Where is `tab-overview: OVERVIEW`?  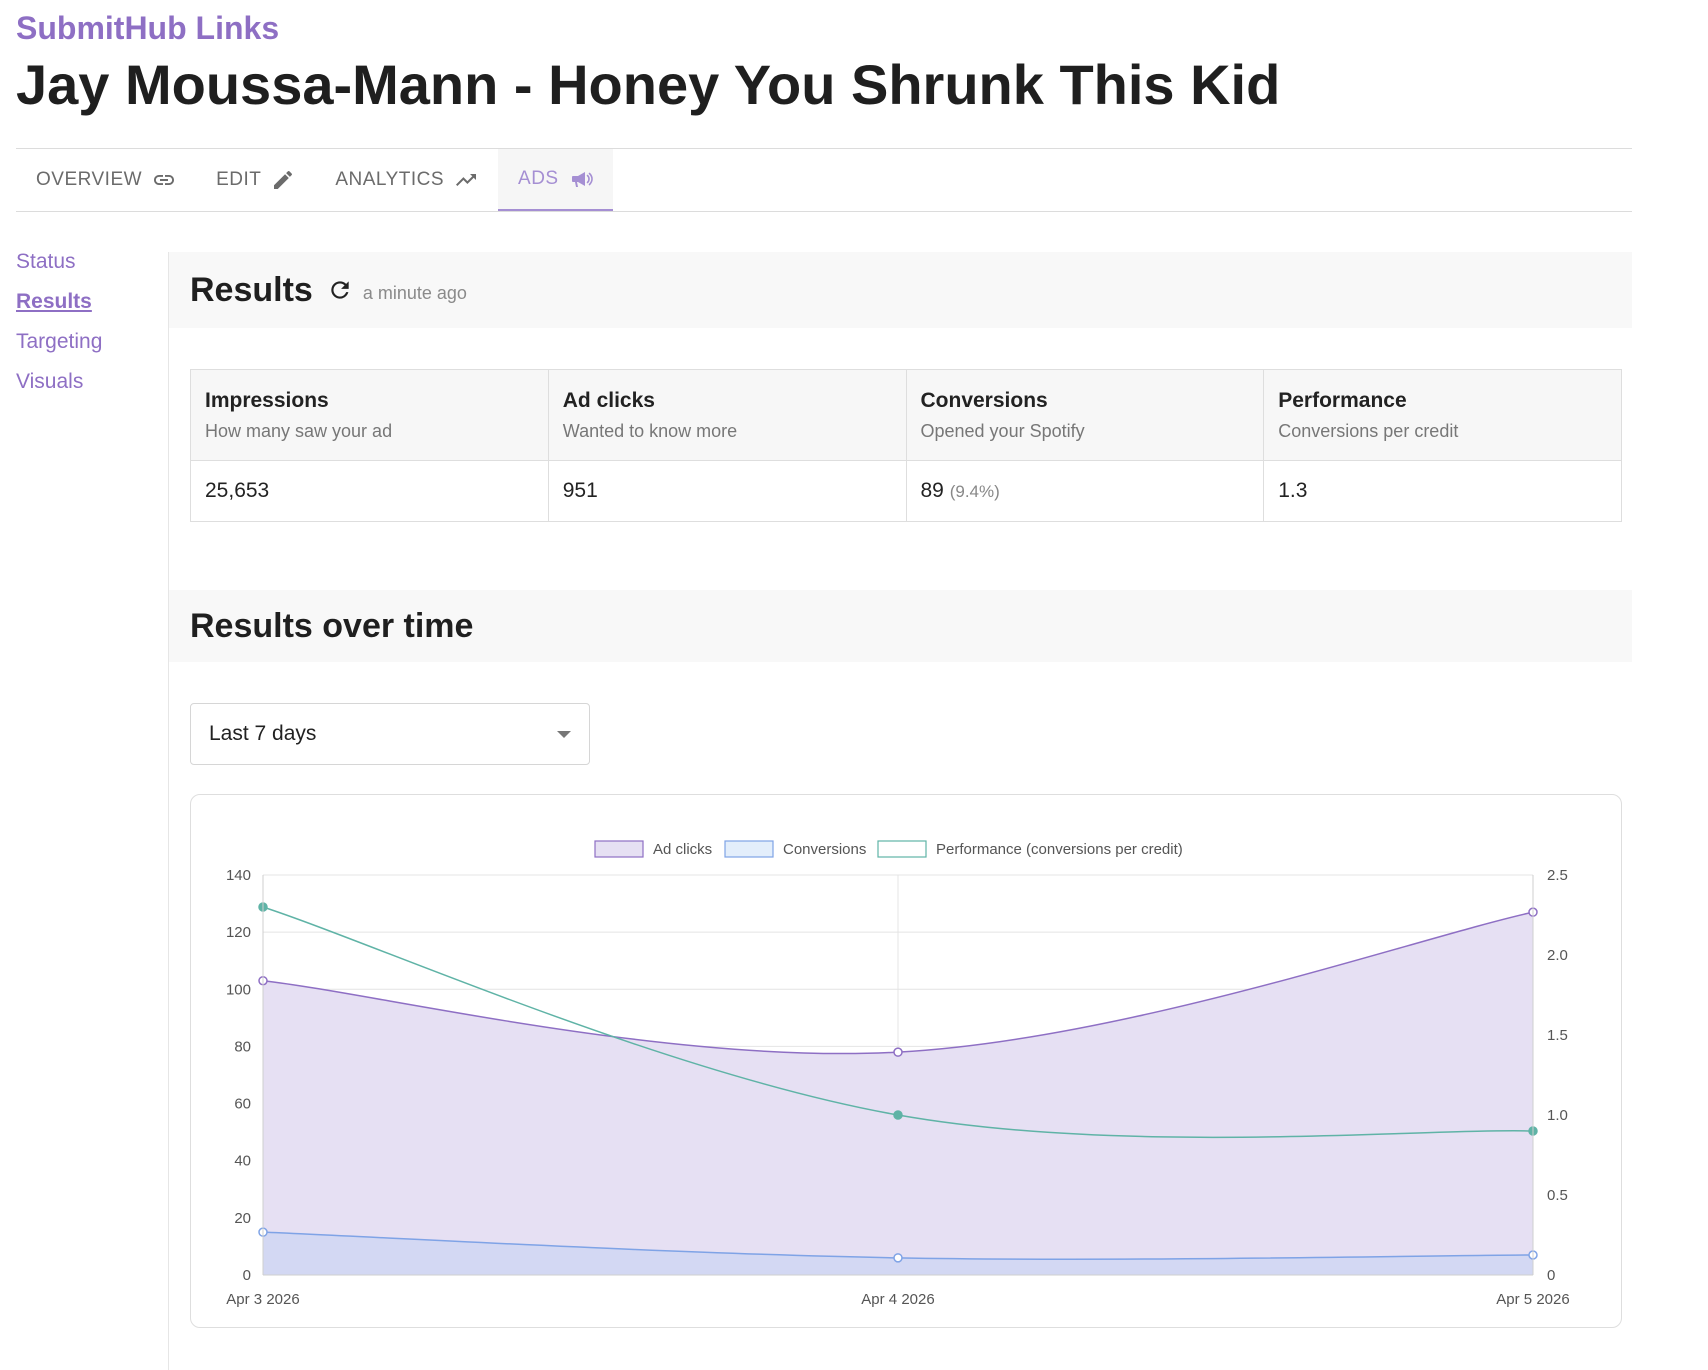
tab-overview: OVERVIEW is located at coordinates (106, 180).